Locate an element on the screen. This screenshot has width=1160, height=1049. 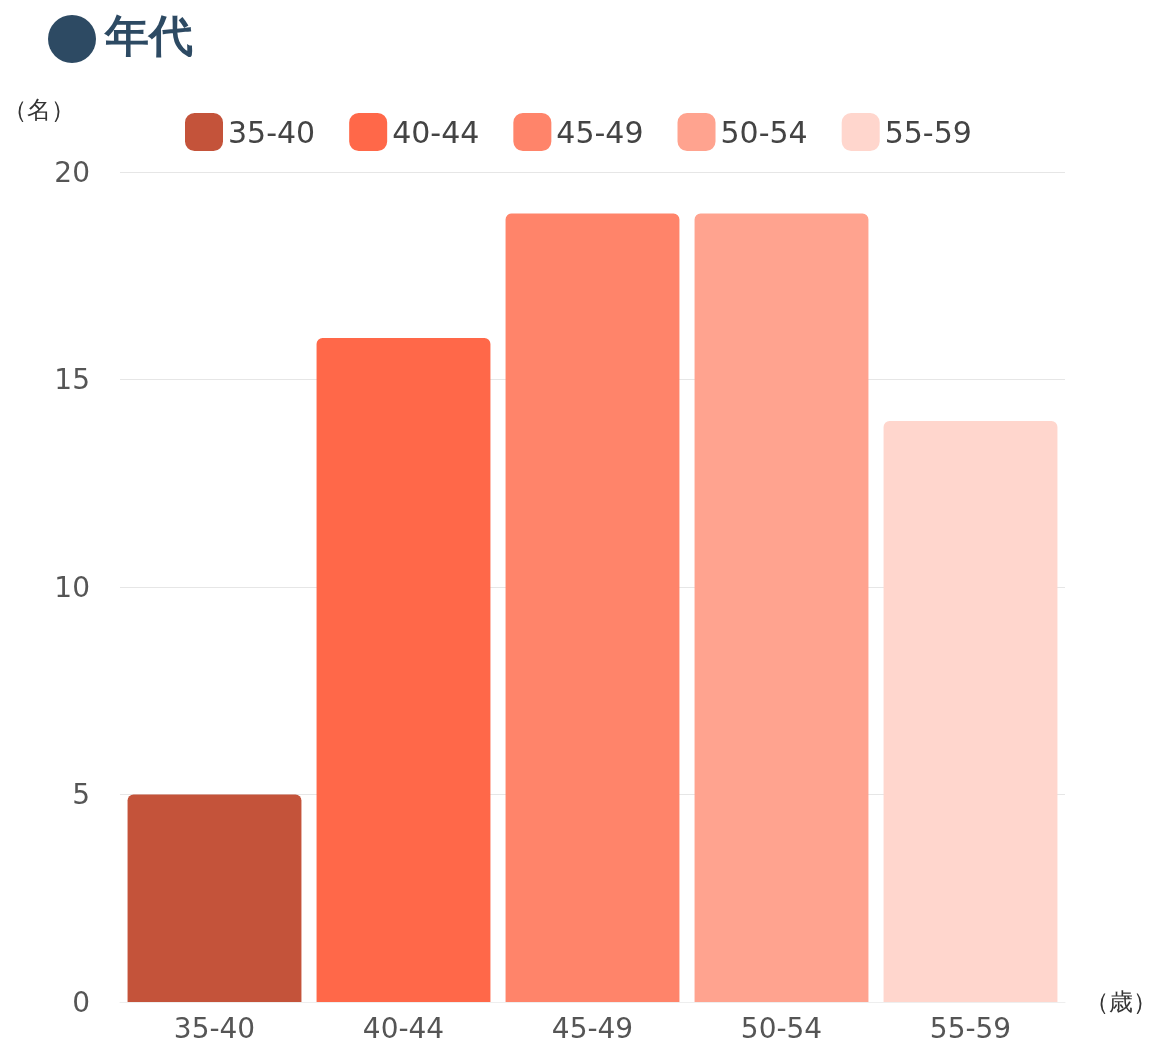
y-tick-label: 0 is located at coordinates (81, 1002).